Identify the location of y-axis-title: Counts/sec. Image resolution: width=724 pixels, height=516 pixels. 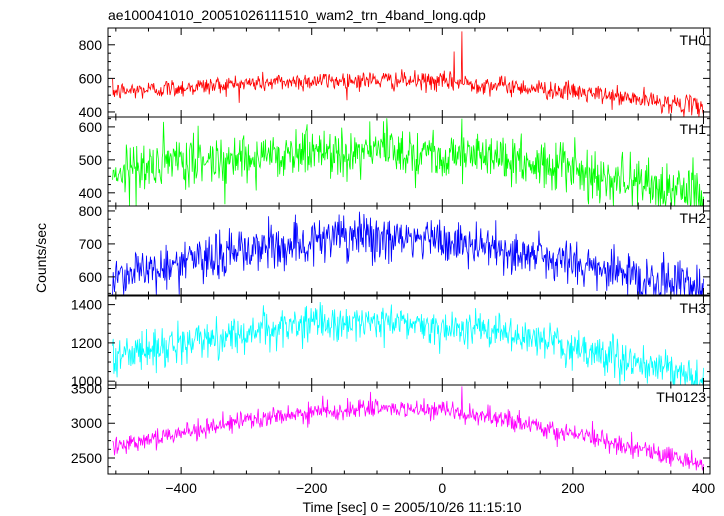
(41, 258).